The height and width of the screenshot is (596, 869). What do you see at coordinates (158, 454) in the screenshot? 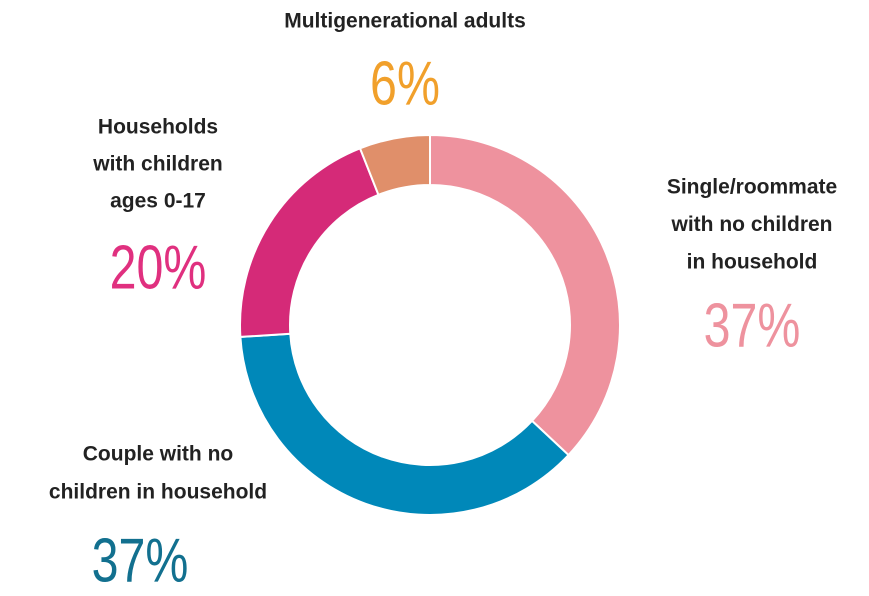
I see `category-label: Couple with no` at bounding box center [158, 454].